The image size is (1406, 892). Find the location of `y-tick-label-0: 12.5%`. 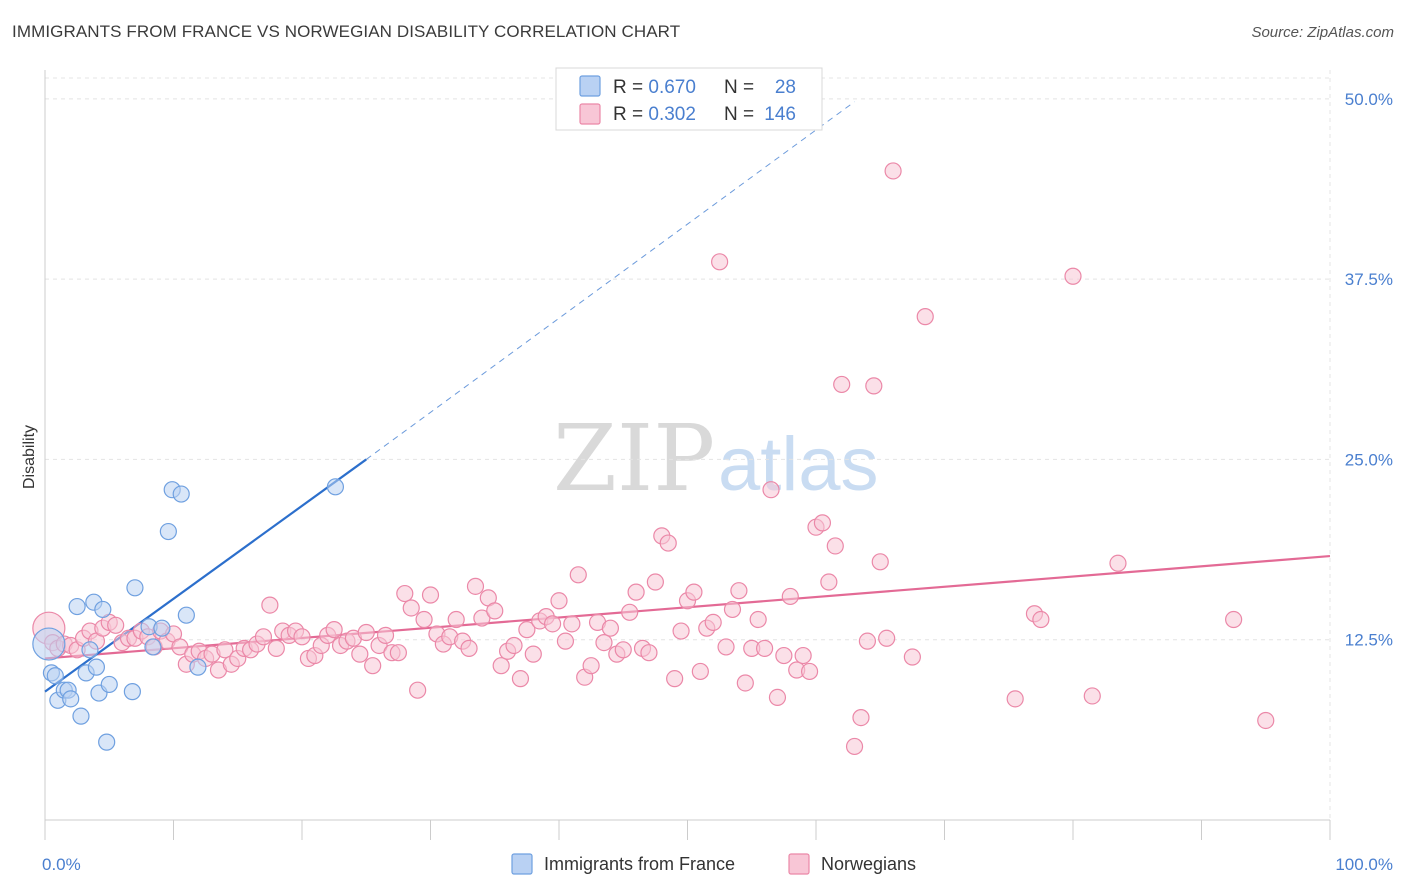

y-tick-label-0: 12.5% is located at coordinates (1369, 640).